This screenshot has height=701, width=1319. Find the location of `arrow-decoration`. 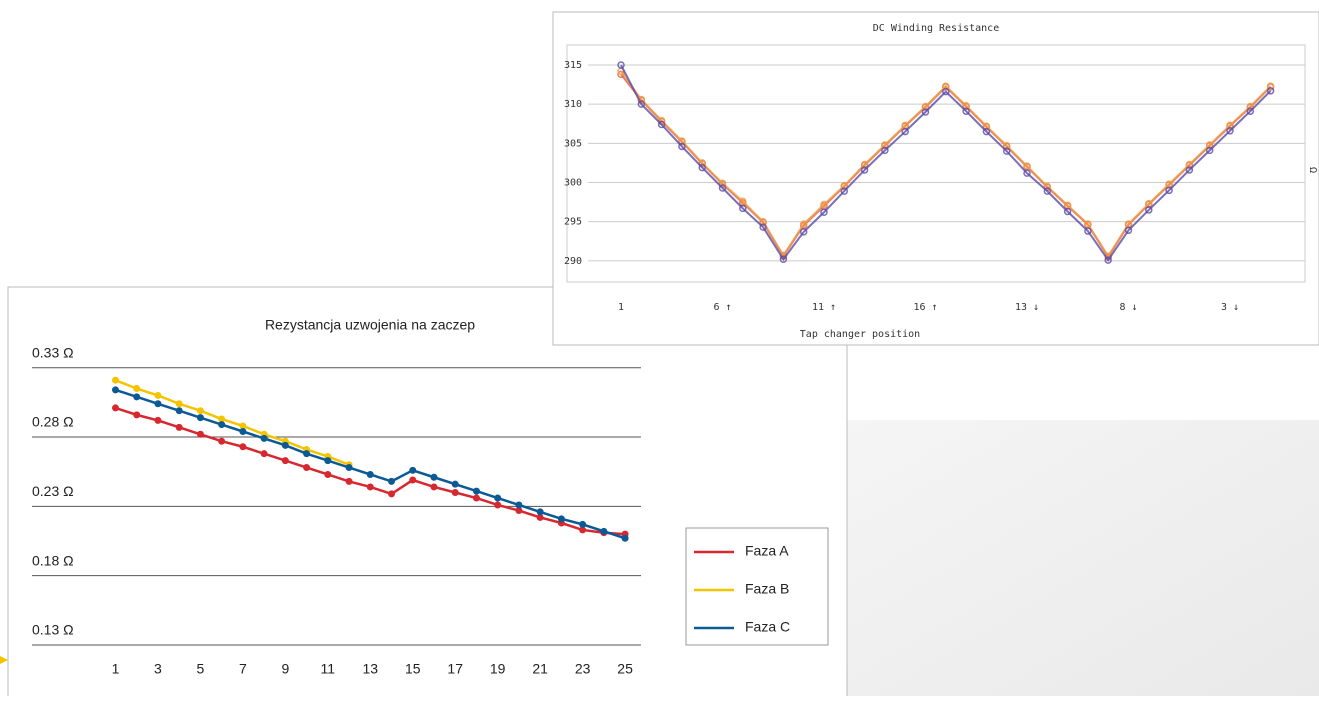

arrow-decoration is located at coordinates (4, 660).